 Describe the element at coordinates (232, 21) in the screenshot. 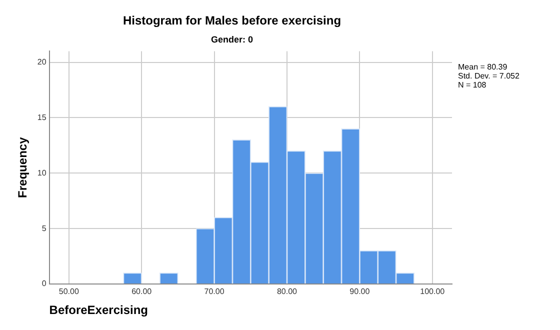

I see `chart-title: Histogram for Males before exercising` at that location.